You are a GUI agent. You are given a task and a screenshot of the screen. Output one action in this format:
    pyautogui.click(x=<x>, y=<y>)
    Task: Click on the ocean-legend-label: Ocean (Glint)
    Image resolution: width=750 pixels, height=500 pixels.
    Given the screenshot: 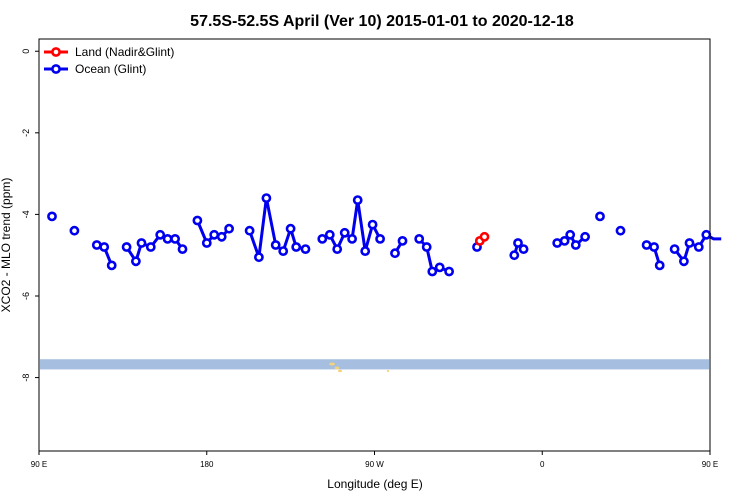 What is the action you would take?
    pyautogui.click(x=110, y=69)
    